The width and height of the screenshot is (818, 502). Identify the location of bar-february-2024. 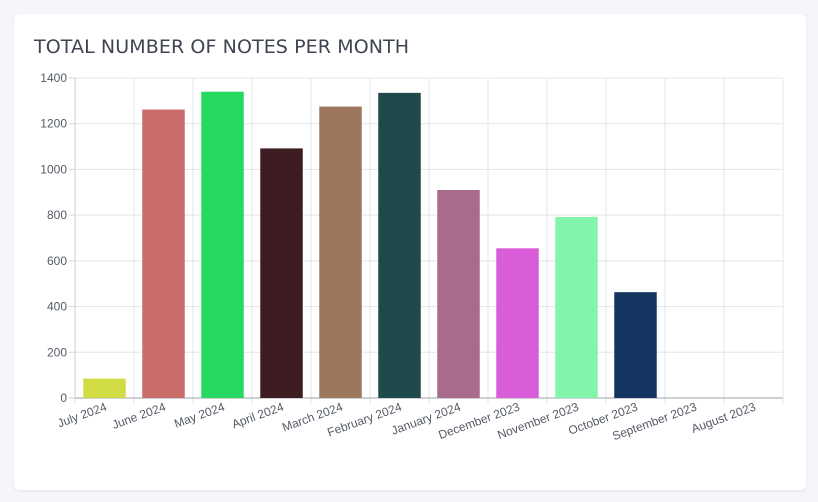
(399, 245).